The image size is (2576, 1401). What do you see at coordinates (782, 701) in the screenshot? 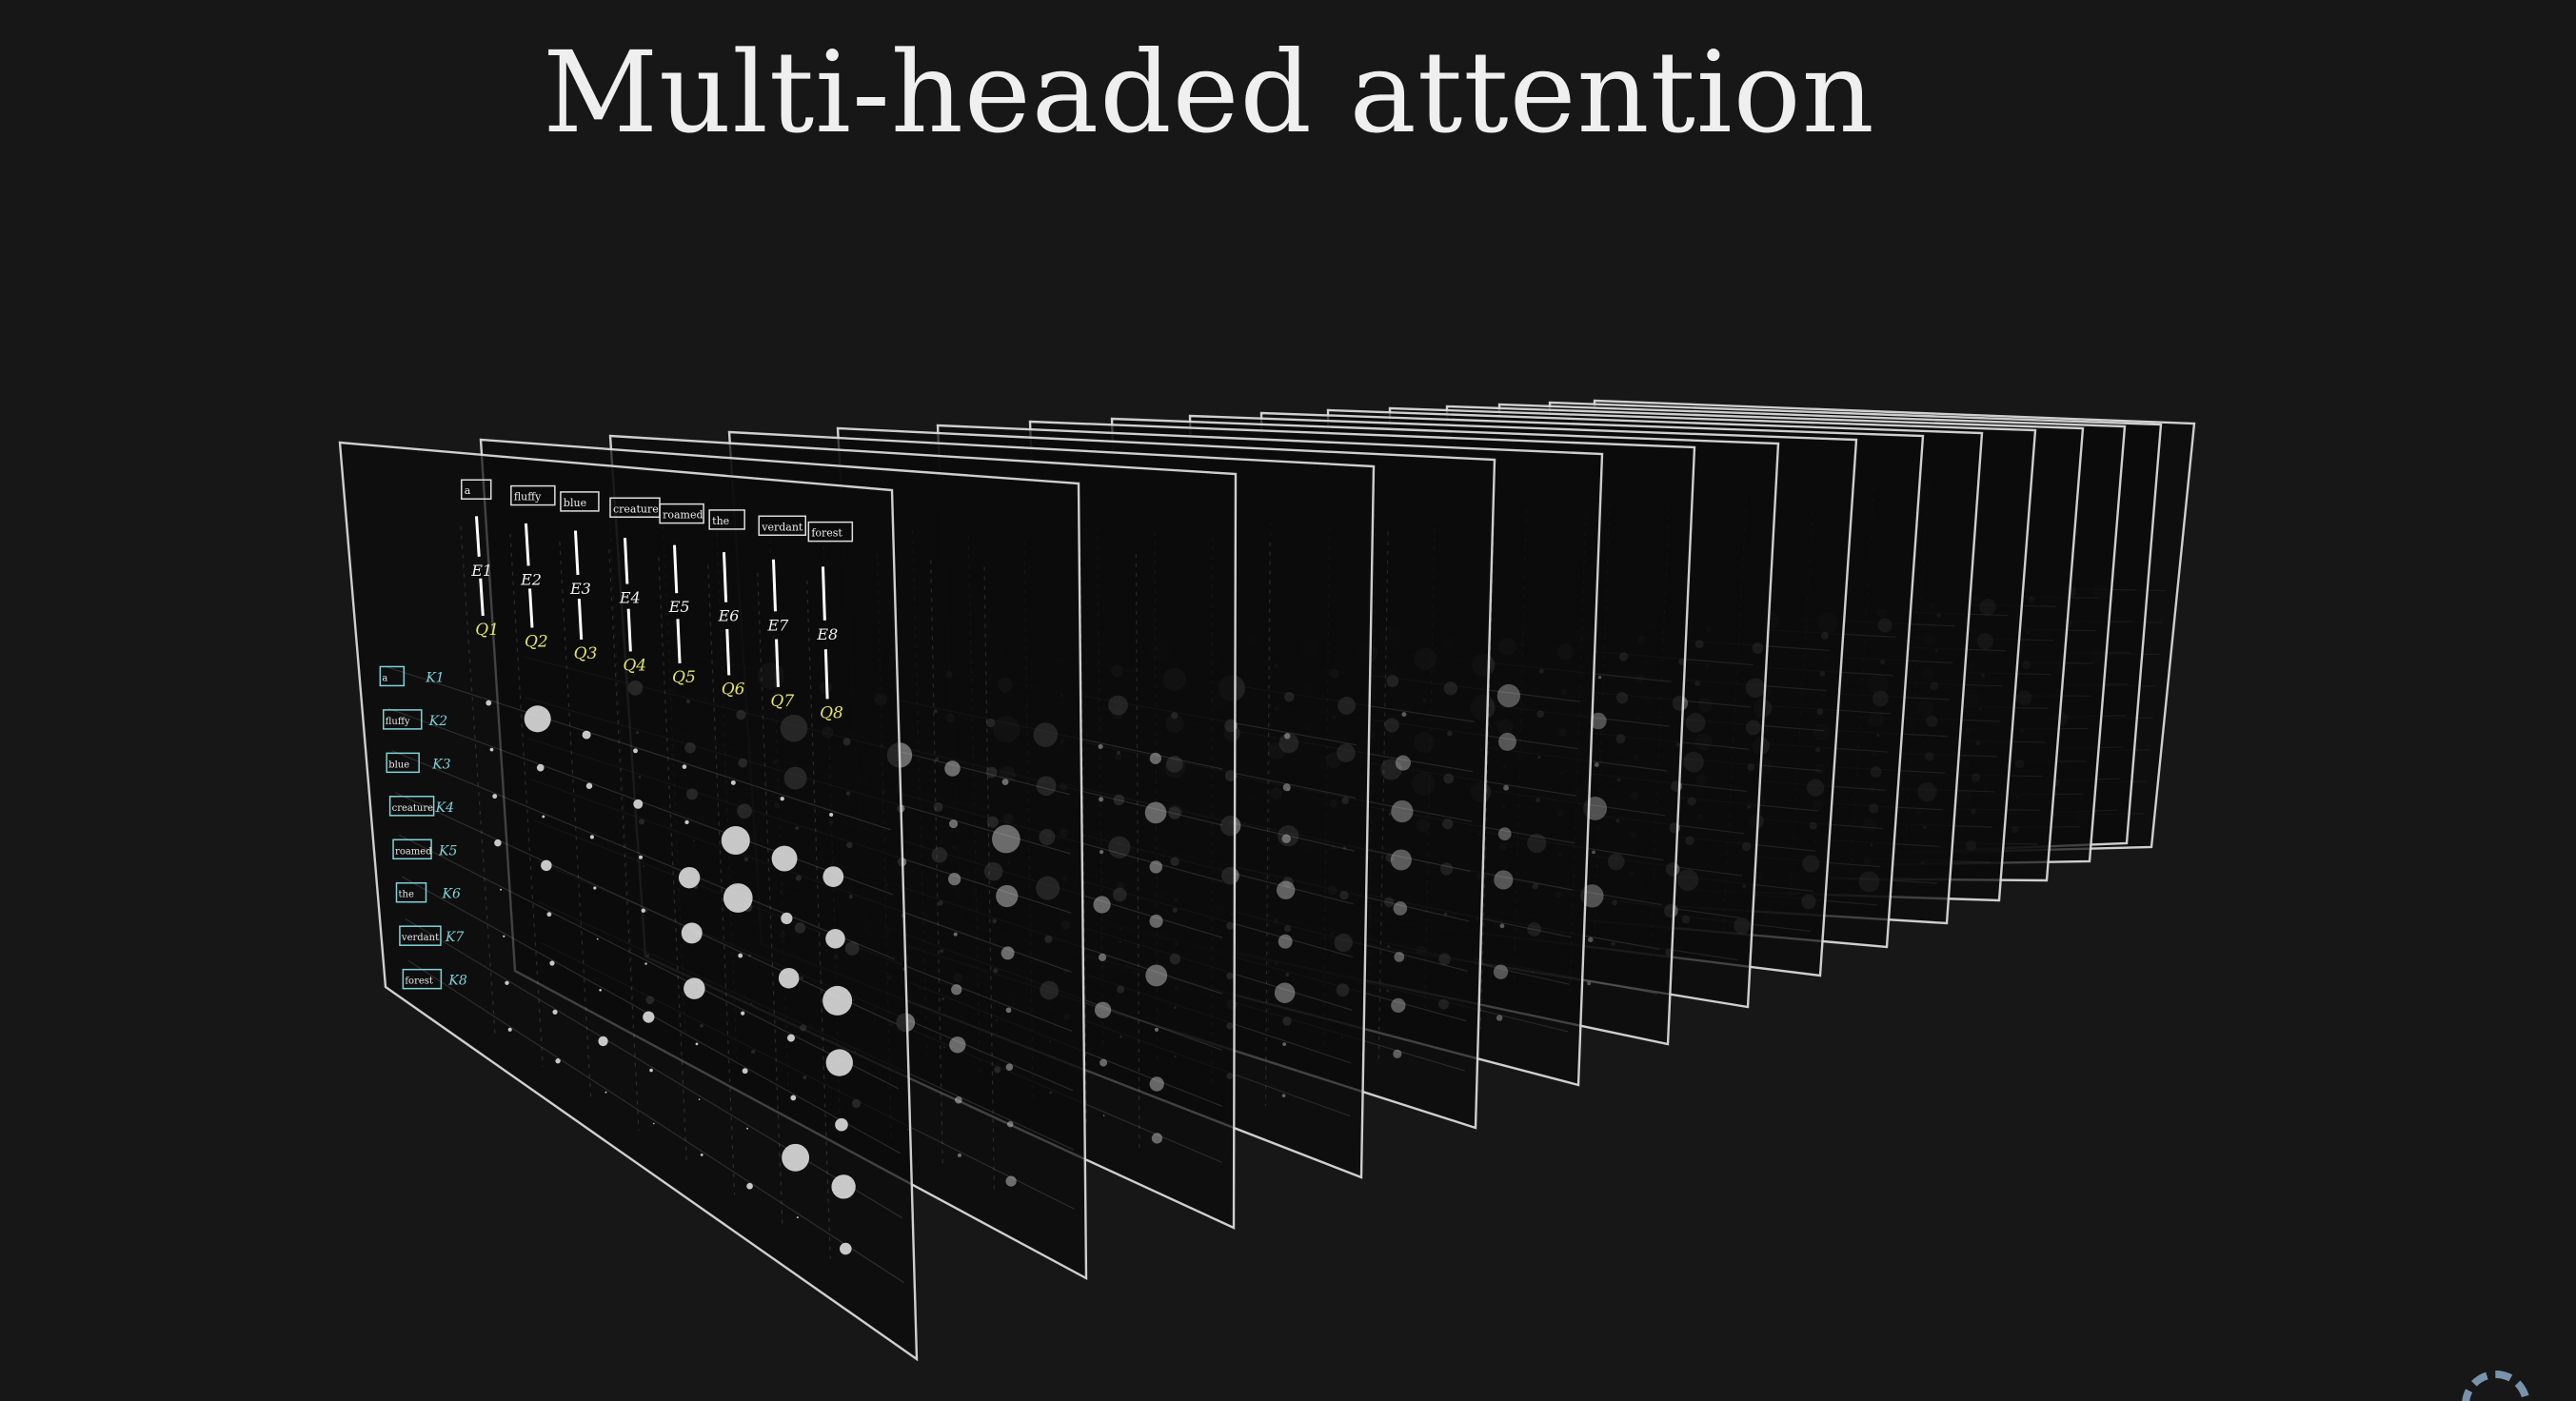
I see `query-symbol: Q7` at bounding box center [782, 701].